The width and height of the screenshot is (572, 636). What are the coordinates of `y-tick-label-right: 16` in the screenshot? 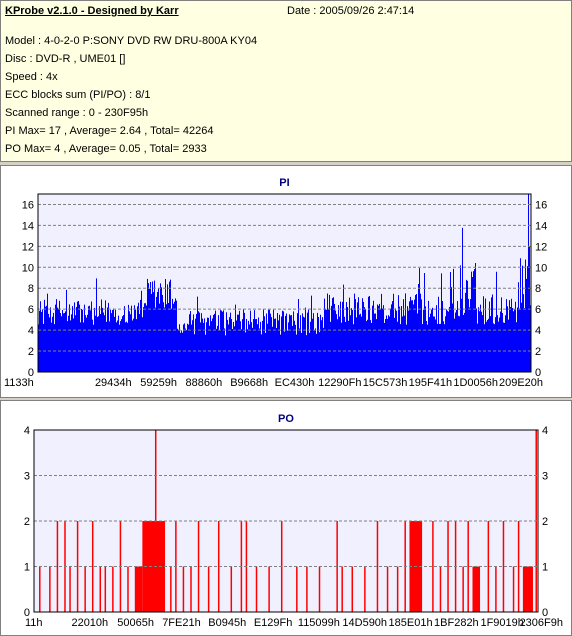 It's located at (541, 205).